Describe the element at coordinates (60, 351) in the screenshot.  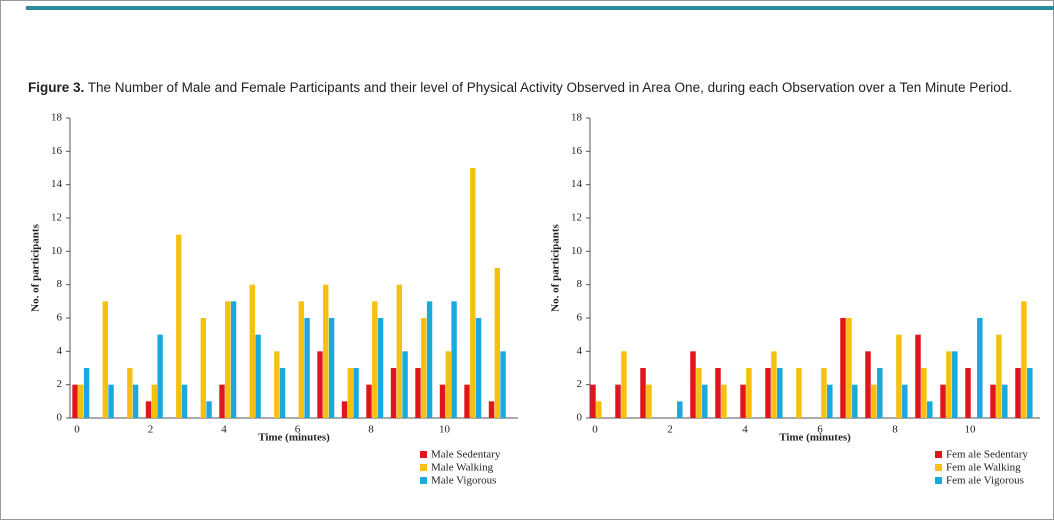
I see `y-tick-label: 4` at that location.